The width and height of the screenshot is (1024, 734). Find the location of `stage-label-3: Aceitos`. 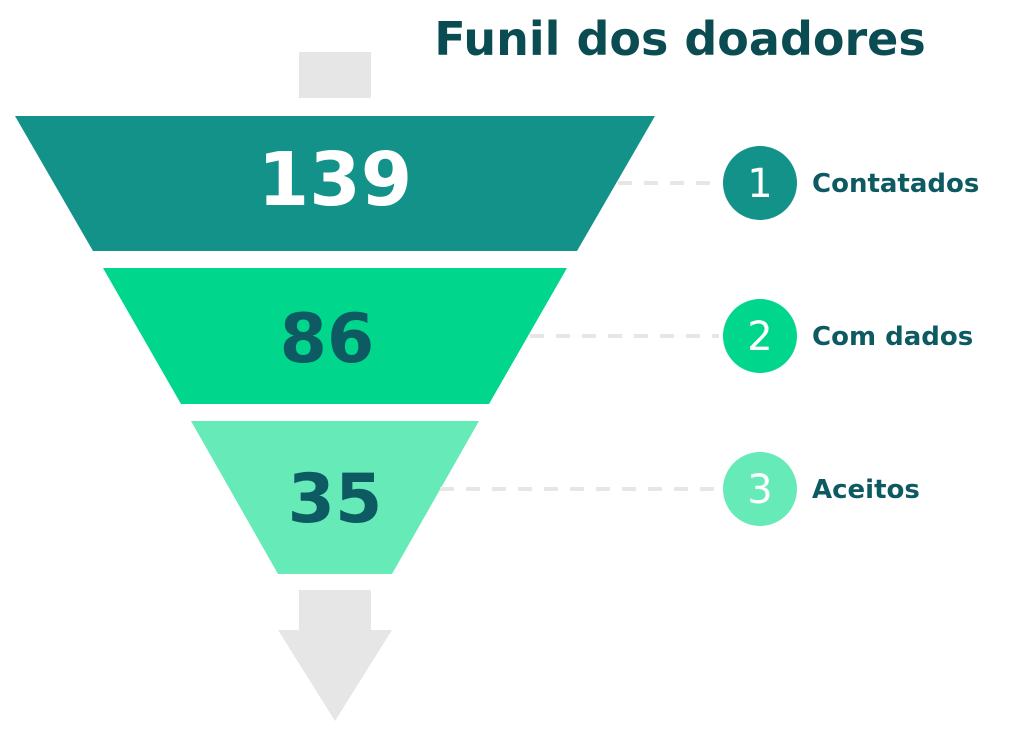

stage-label-3: Aceitos is located at coordinates (866, 490).